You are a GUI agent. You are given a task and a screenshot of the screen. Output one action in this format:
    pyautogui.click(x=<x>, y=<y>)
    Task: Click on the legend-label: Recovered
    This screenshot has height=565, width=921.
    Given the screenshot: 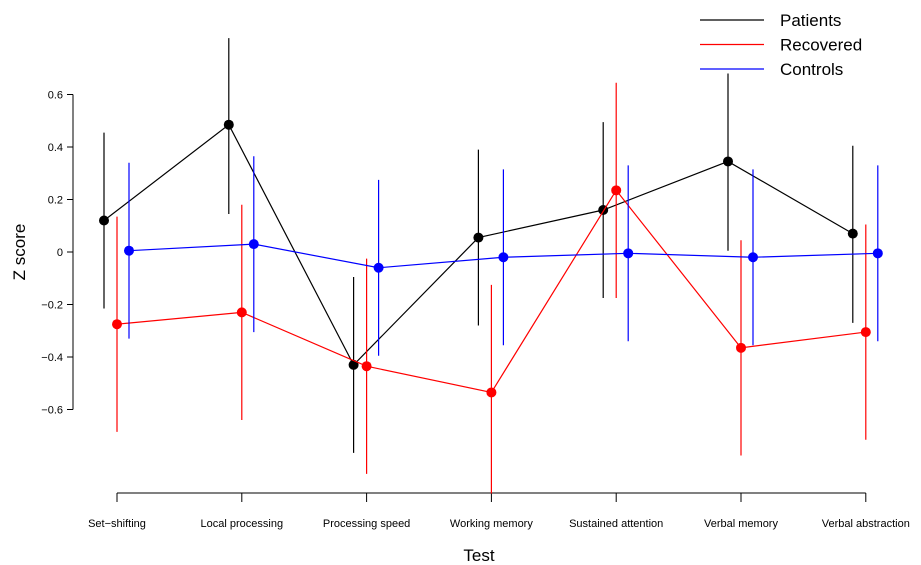 What is the action you would take?
    pyautogui.click(x=821, y=45)
    